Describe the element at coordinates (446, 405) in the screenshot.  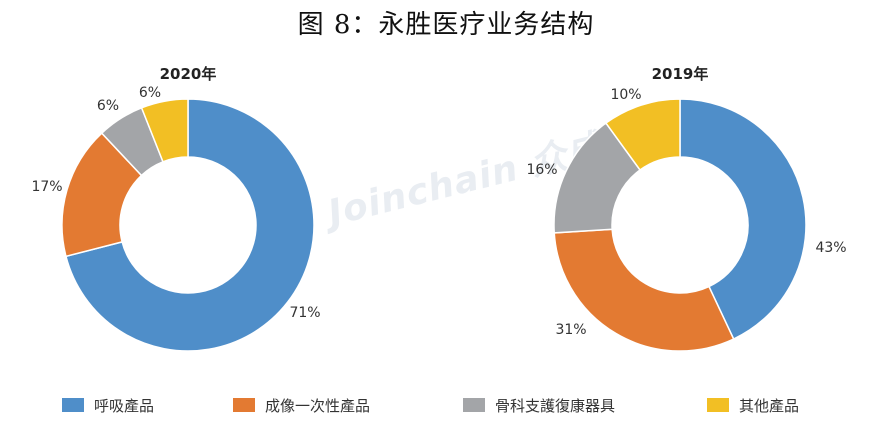
I see `legend: 呼吸產品 成像一次性產品 骨科支護復康器具 其他產品` at that location.